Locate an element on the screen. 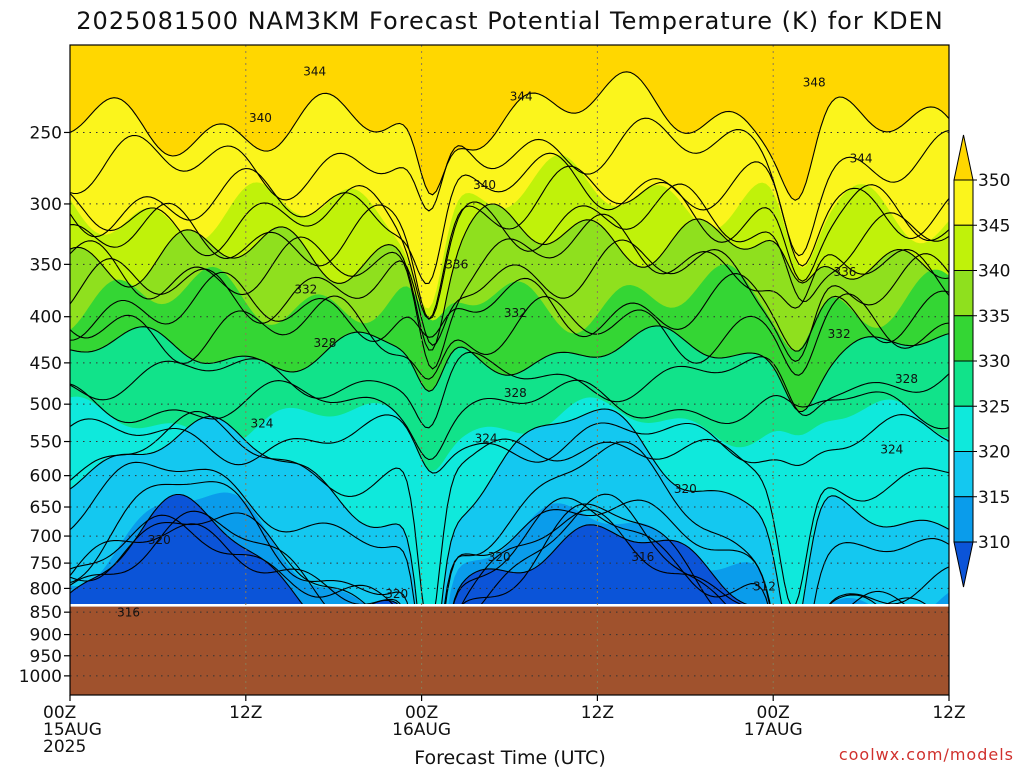  y-tick-label: 450 is located at coordinates (46, 364).